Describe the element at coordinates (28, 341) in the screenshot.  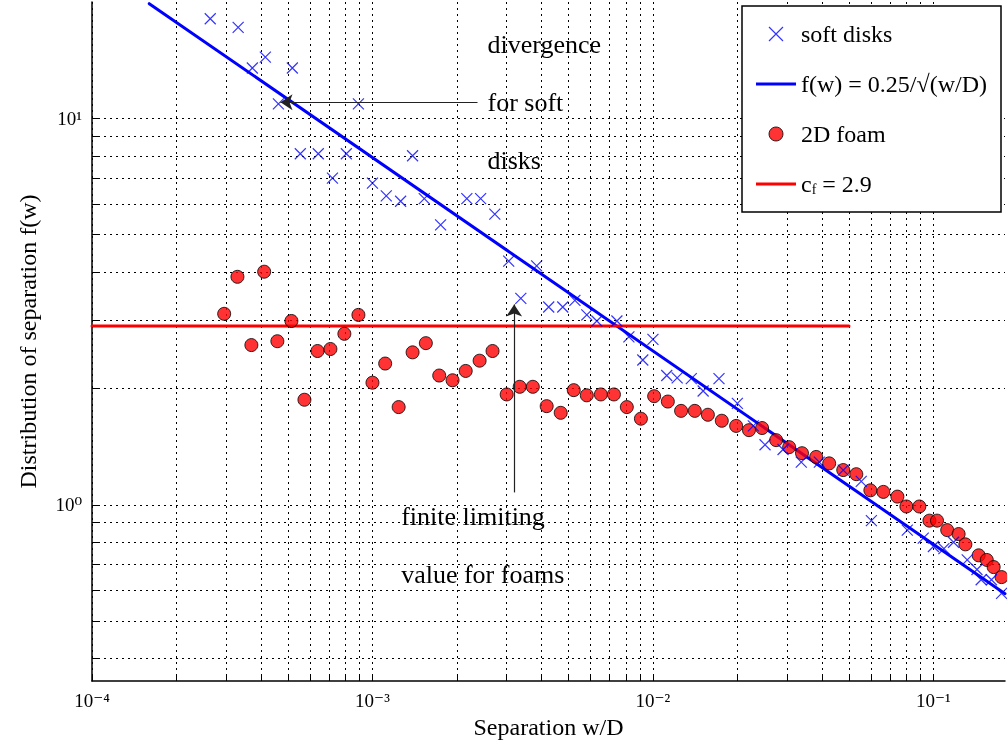
I see `y-axis-title: Distribution of separation f(w)` at that location.